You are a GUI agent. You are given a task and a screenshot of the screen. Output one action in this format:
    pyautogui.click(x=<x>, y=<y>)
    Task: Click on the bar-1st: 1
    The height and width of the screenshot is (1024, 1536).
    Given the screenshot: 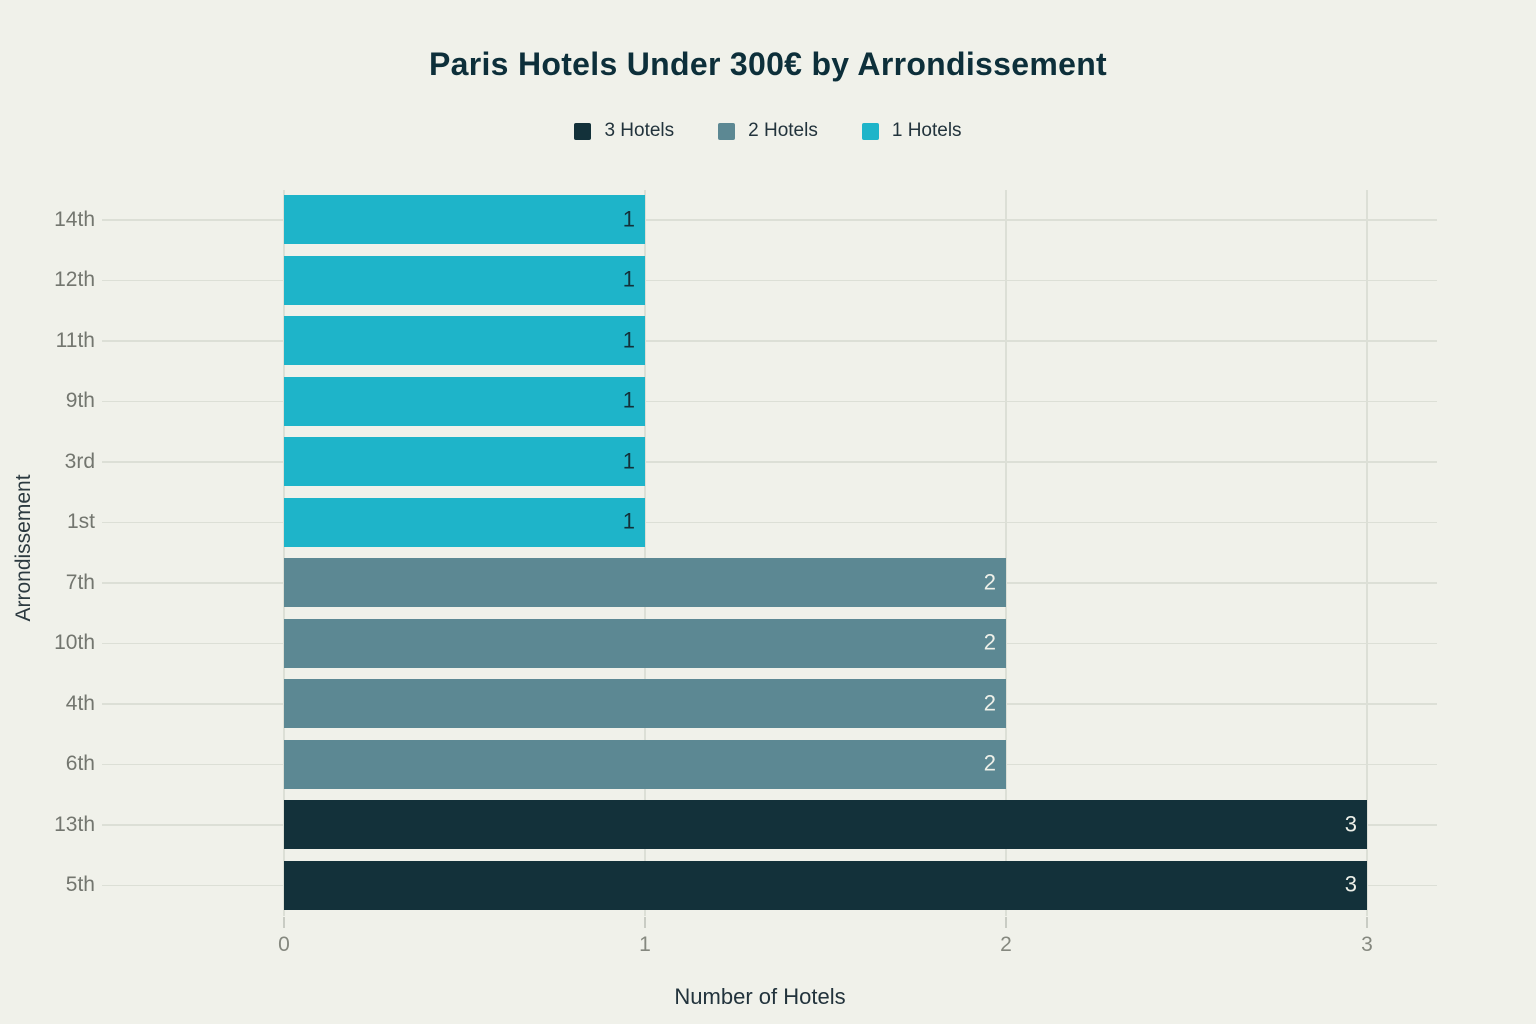 What is the action you would take?
    pyautogui.click(x=464, y=522)
    